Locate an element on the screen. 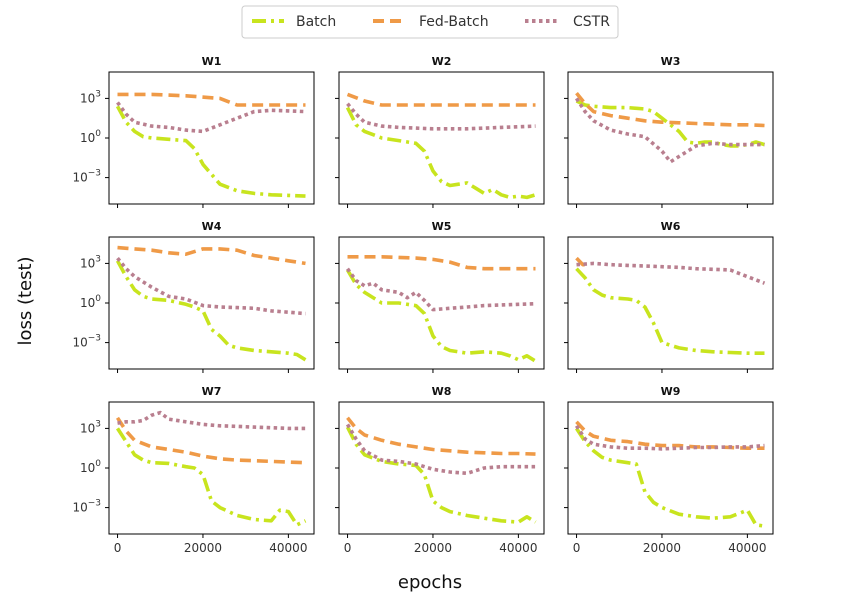  panel-title-w5: W5 is located at coordinates (442, 226).